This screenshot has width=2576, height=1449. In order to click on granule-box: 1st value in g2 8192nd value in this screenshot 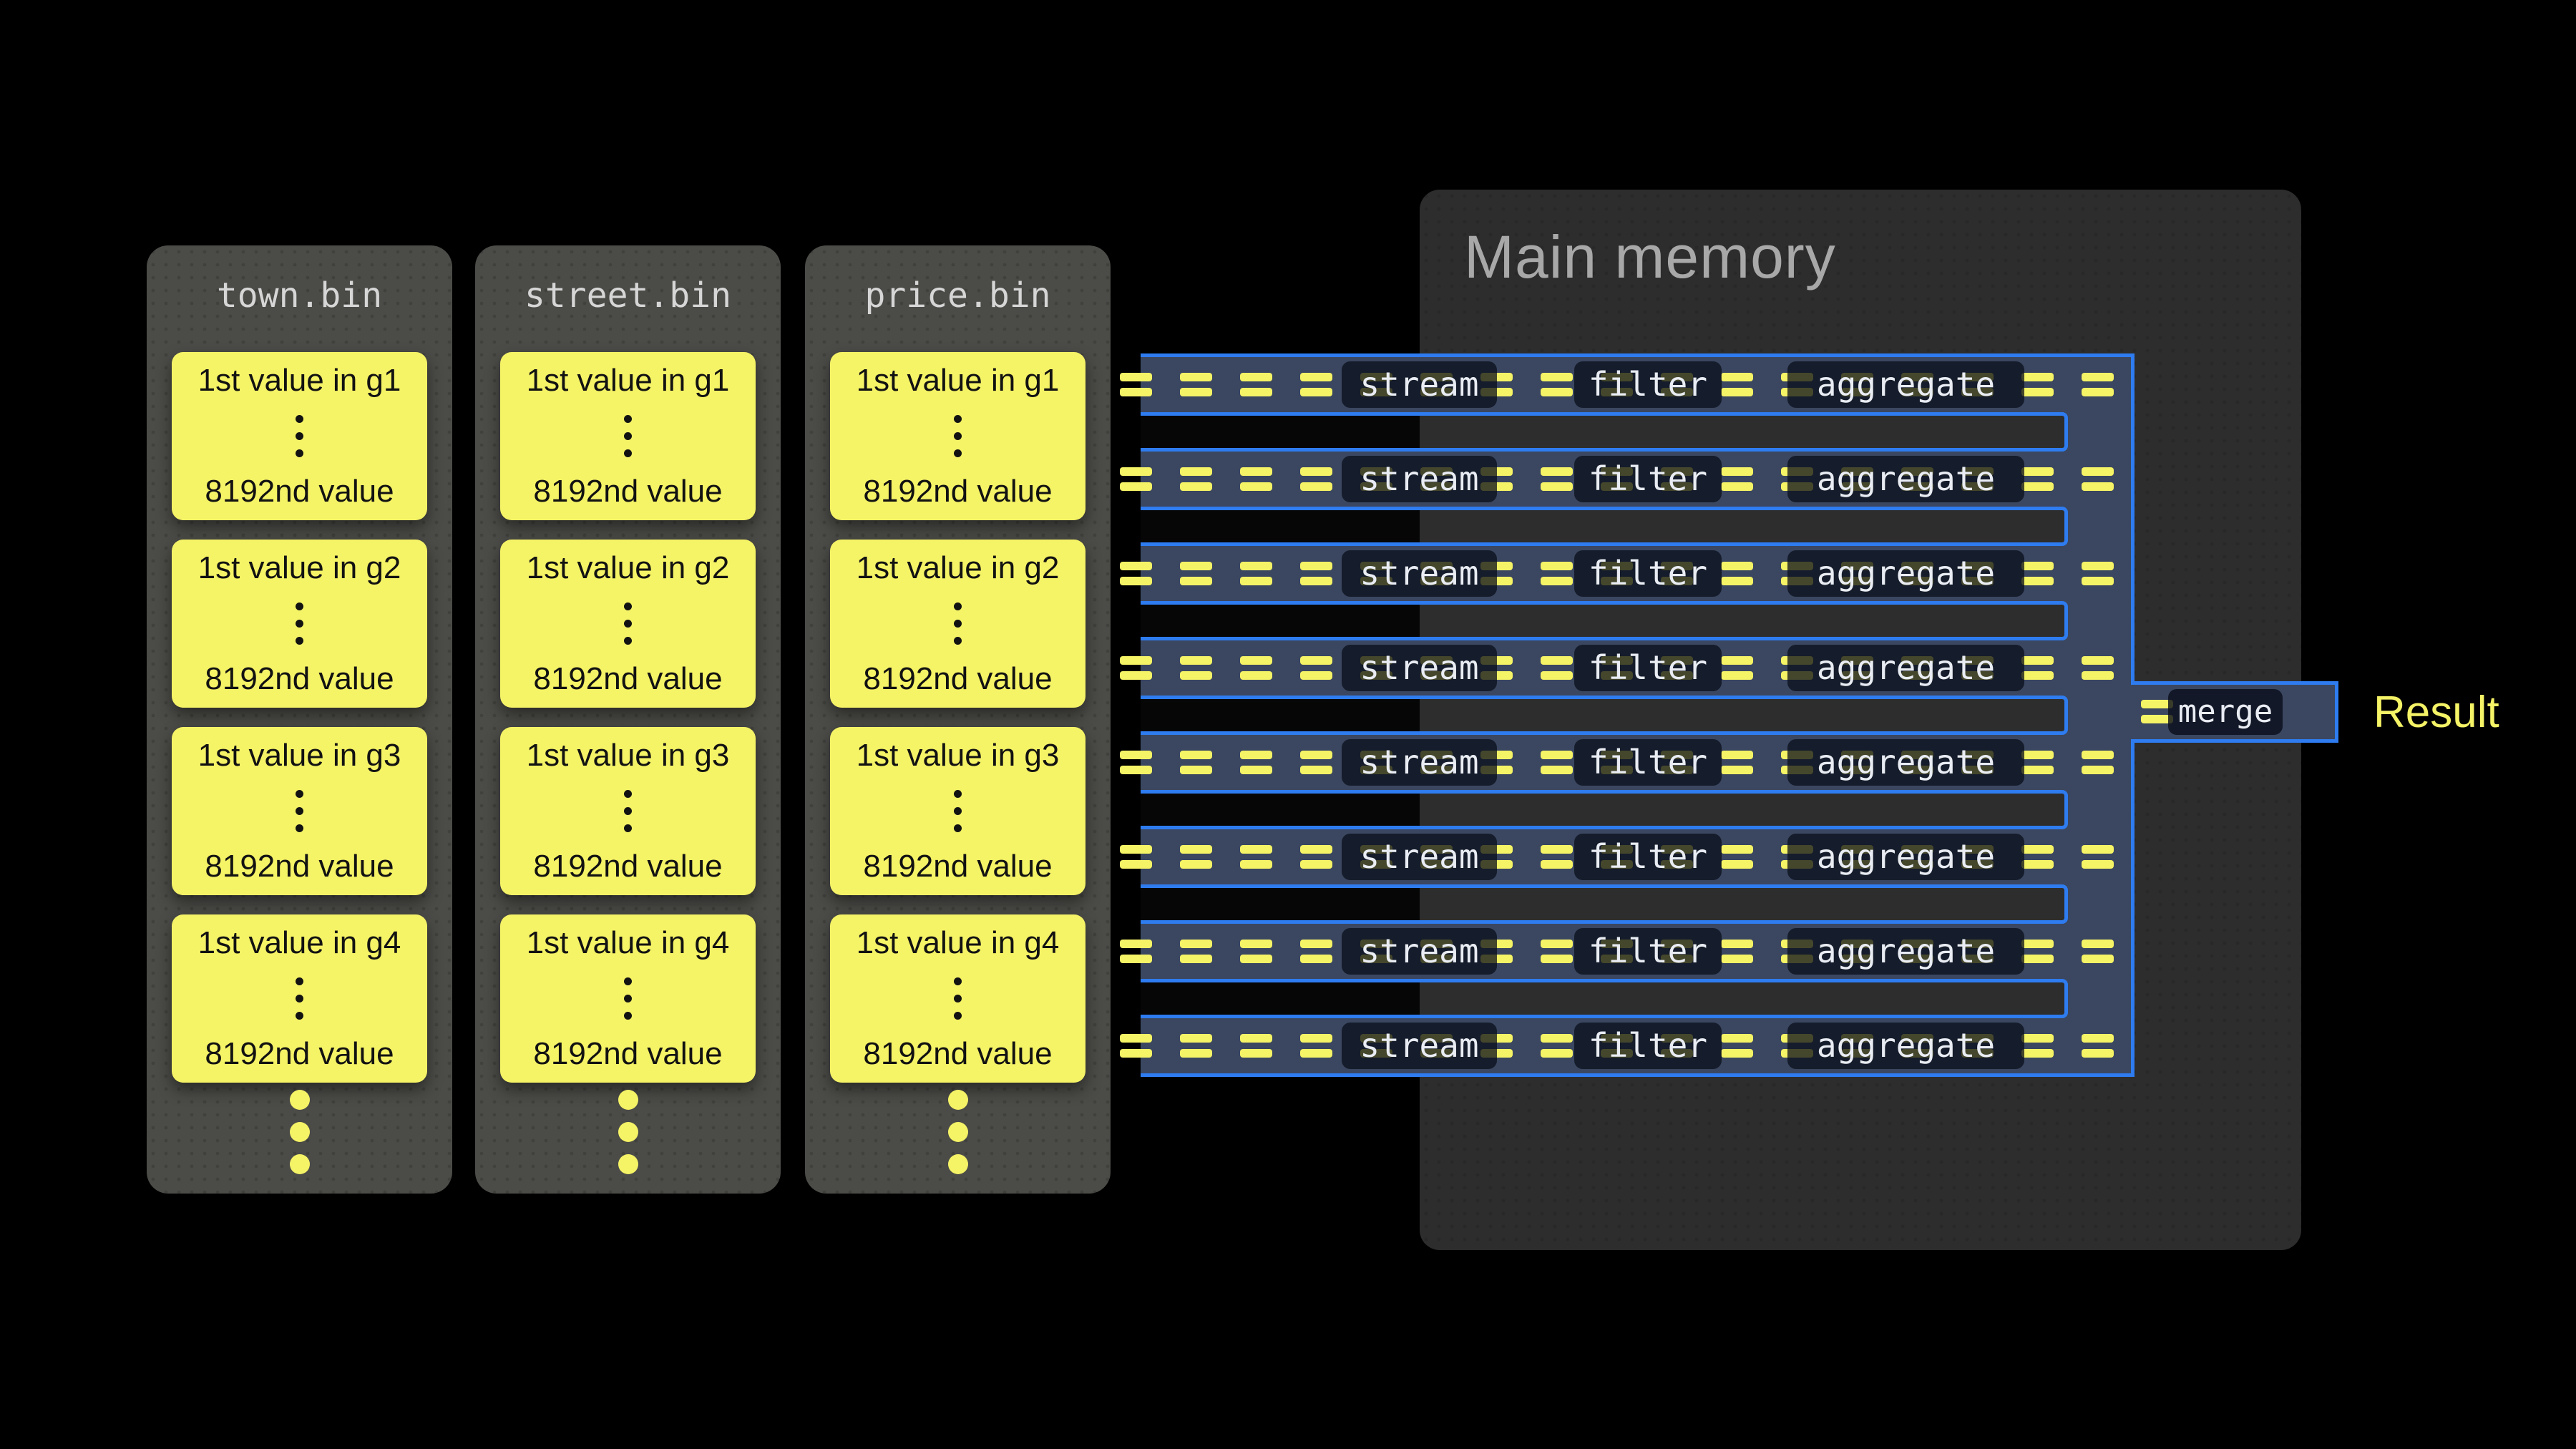, I will do `click(957, 624)`.